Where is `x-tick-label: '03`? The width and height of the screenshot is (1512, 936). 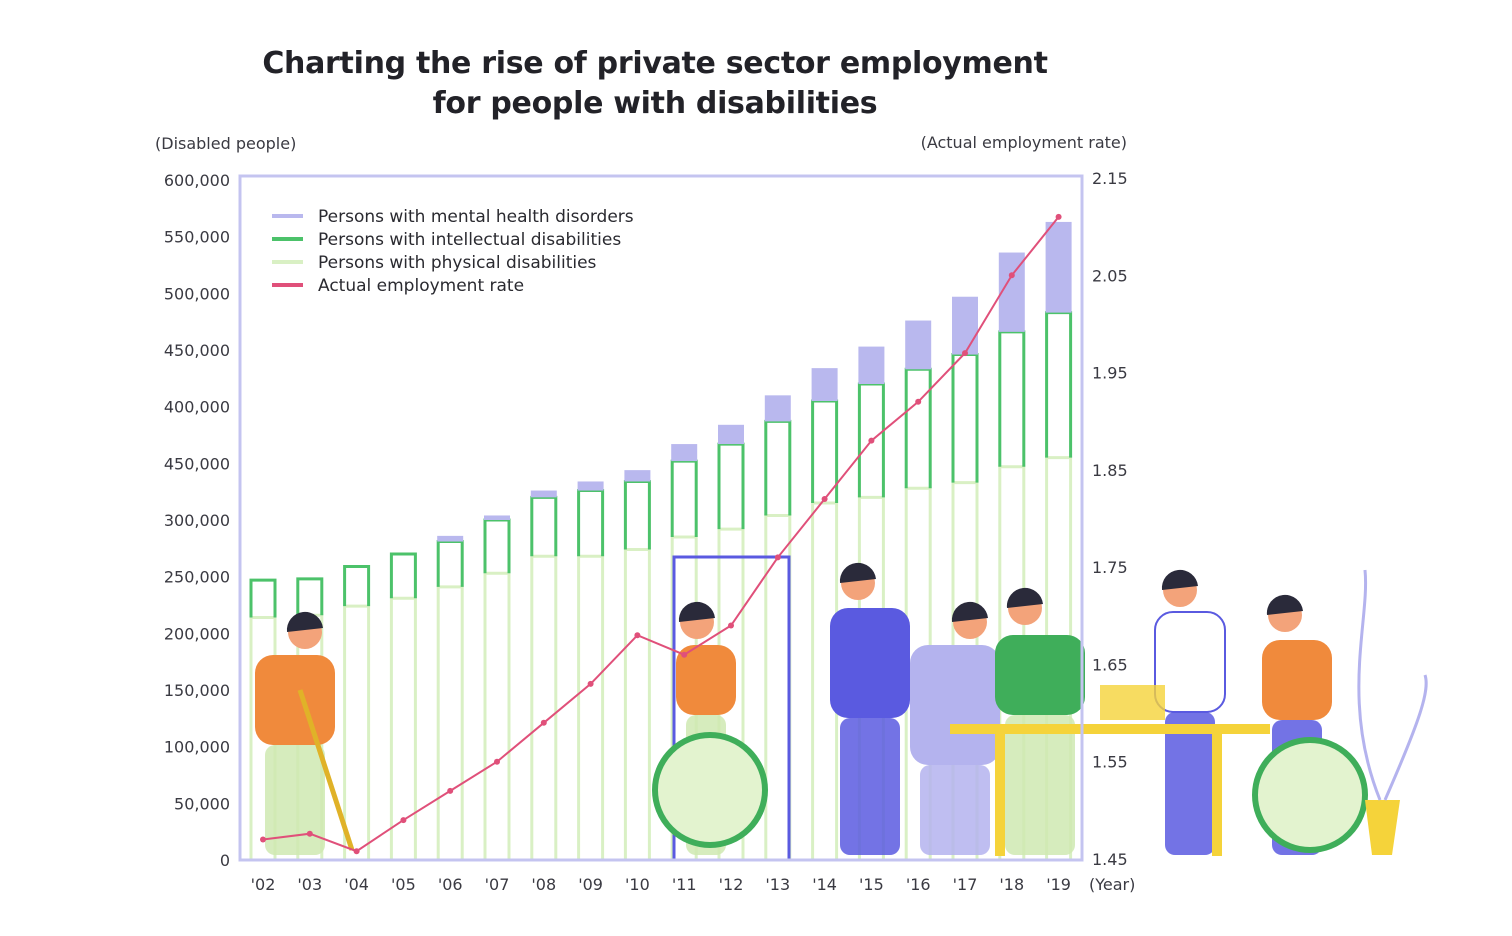
x-tick-label: '03 is located at coordinates (309, 884).